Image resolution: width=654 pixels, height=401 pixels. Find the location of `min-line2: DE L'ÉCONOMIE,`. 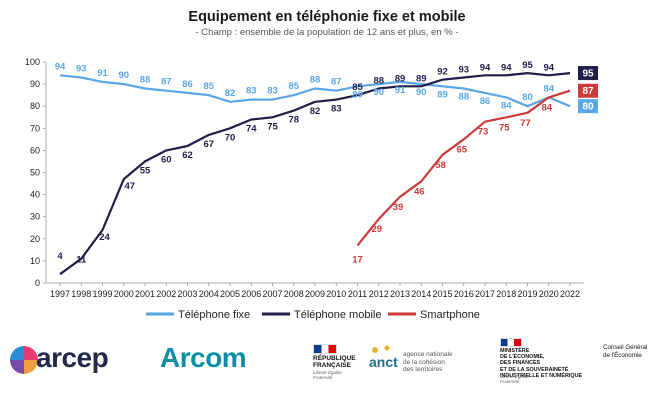

min-line2: DE L'ÉCONOMIE, is located at coordinates (522, 357).